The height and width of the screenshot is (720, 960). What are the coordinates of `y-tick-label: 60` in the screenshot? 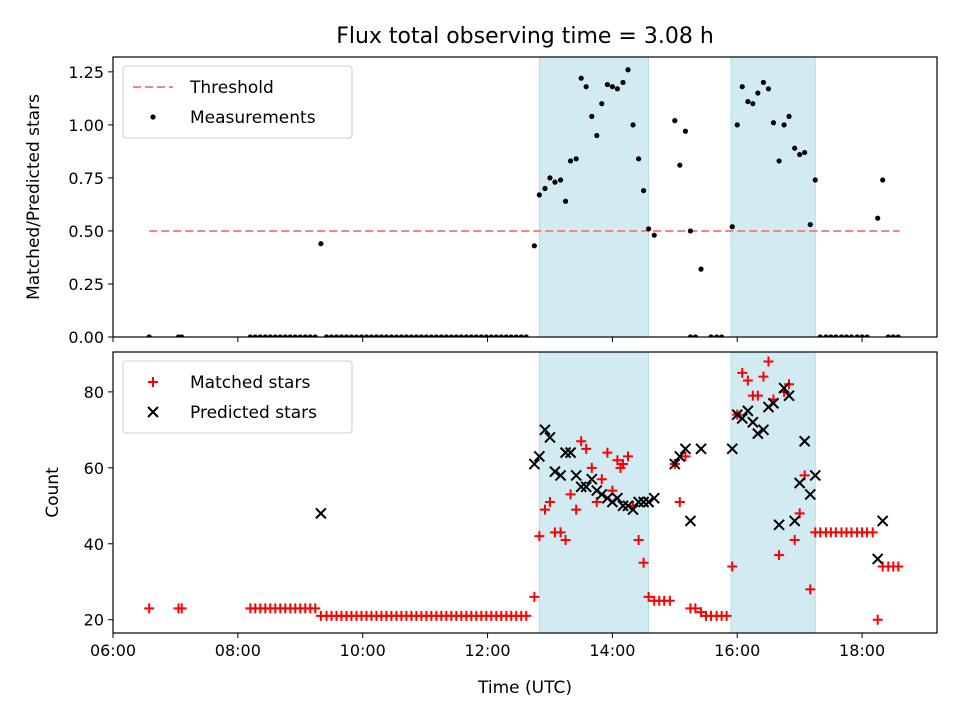 It's located at (94, 468).